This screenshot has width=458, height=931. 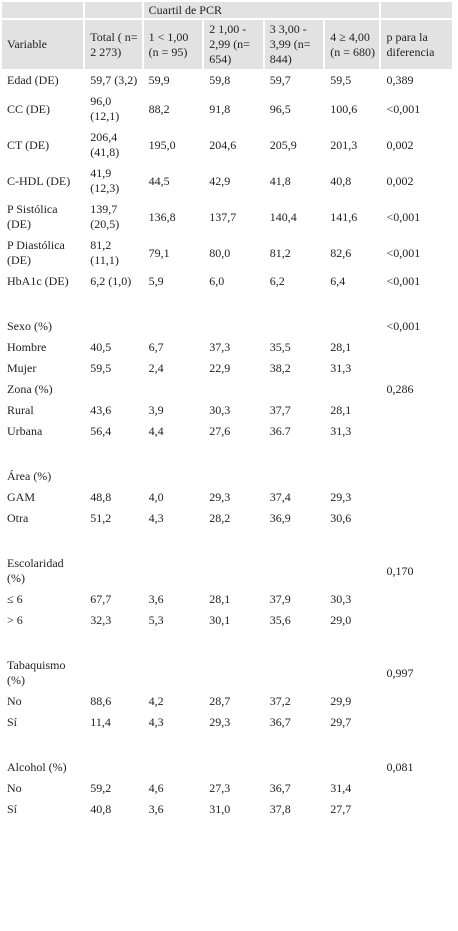 What do you see at coordinates (227, 673) in the screenshot?
I see `table-row: Tabaquismo (%) 0,997` at bounding box center [227, 673].